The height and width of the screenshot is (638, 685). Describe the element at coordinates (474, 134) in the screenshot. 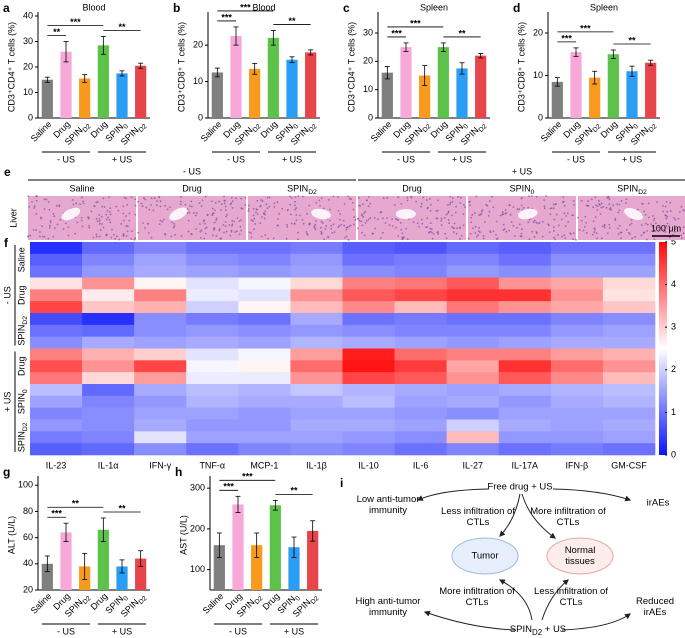

I see `x-tick-label: SPIND2` at that location.